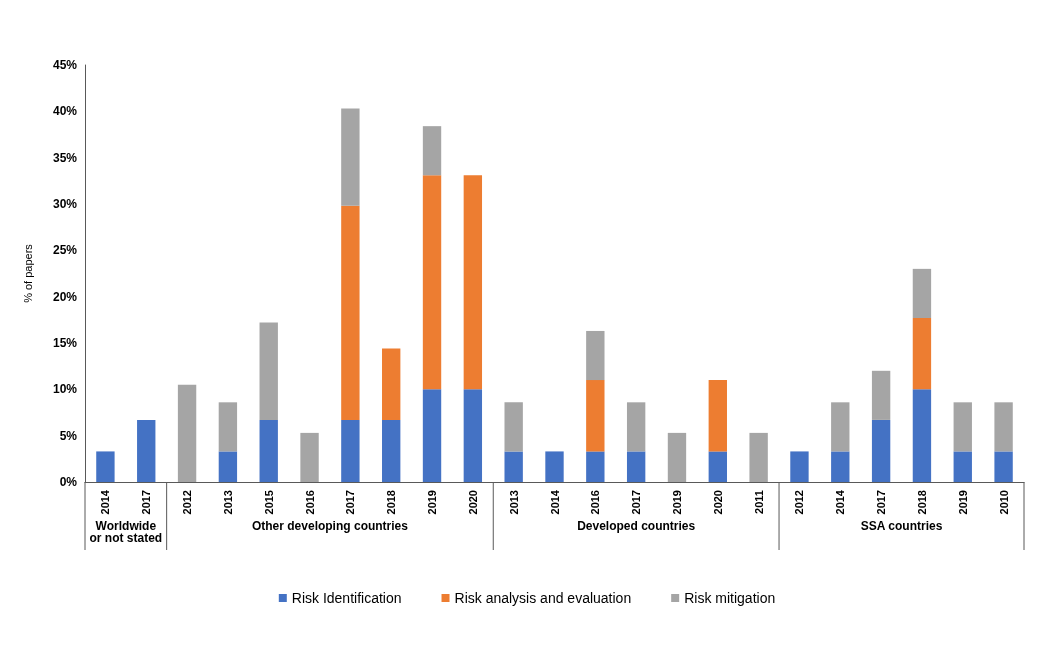 This screenshot has height=648, width=1054. Describe the element at coordinates (126, 532) in the screenshot. I see `text: Worldwide or not stated` at that location.